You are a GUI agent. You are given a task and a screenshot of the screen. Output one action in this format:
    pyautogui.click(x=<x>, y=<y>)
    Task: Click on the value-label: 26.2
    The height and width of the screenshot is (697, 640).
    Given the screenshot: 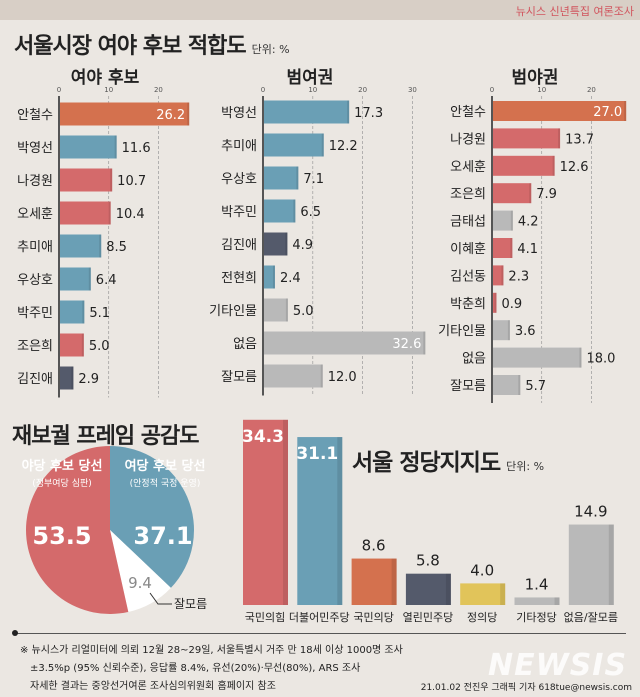 What is the action you would take?
    pyautogui.click(x=170, y=115)
    